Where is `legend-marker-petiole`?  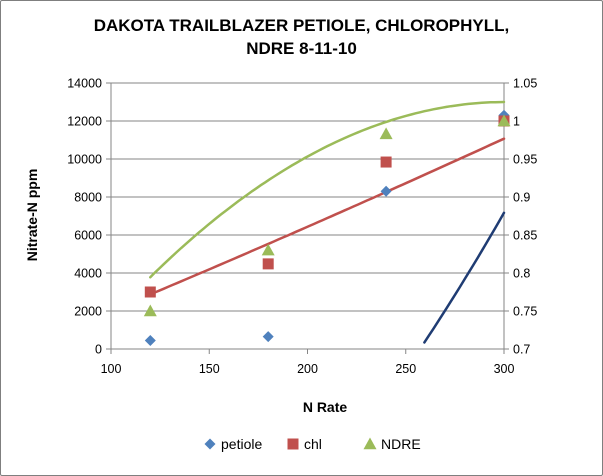
legend-marker-petiole is located at coordinates (210, 444).